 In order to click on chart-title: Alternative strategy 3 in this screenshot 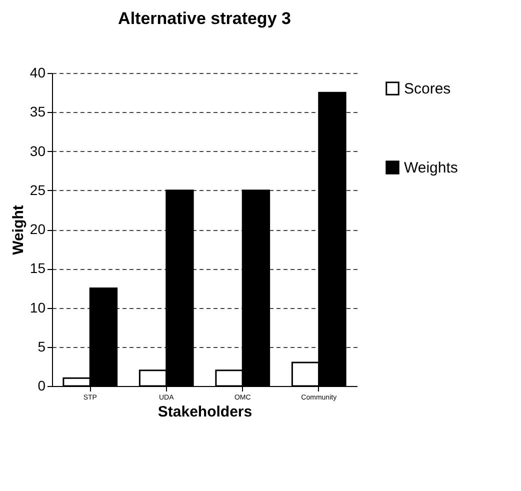, I will do `click(204, 18)`.